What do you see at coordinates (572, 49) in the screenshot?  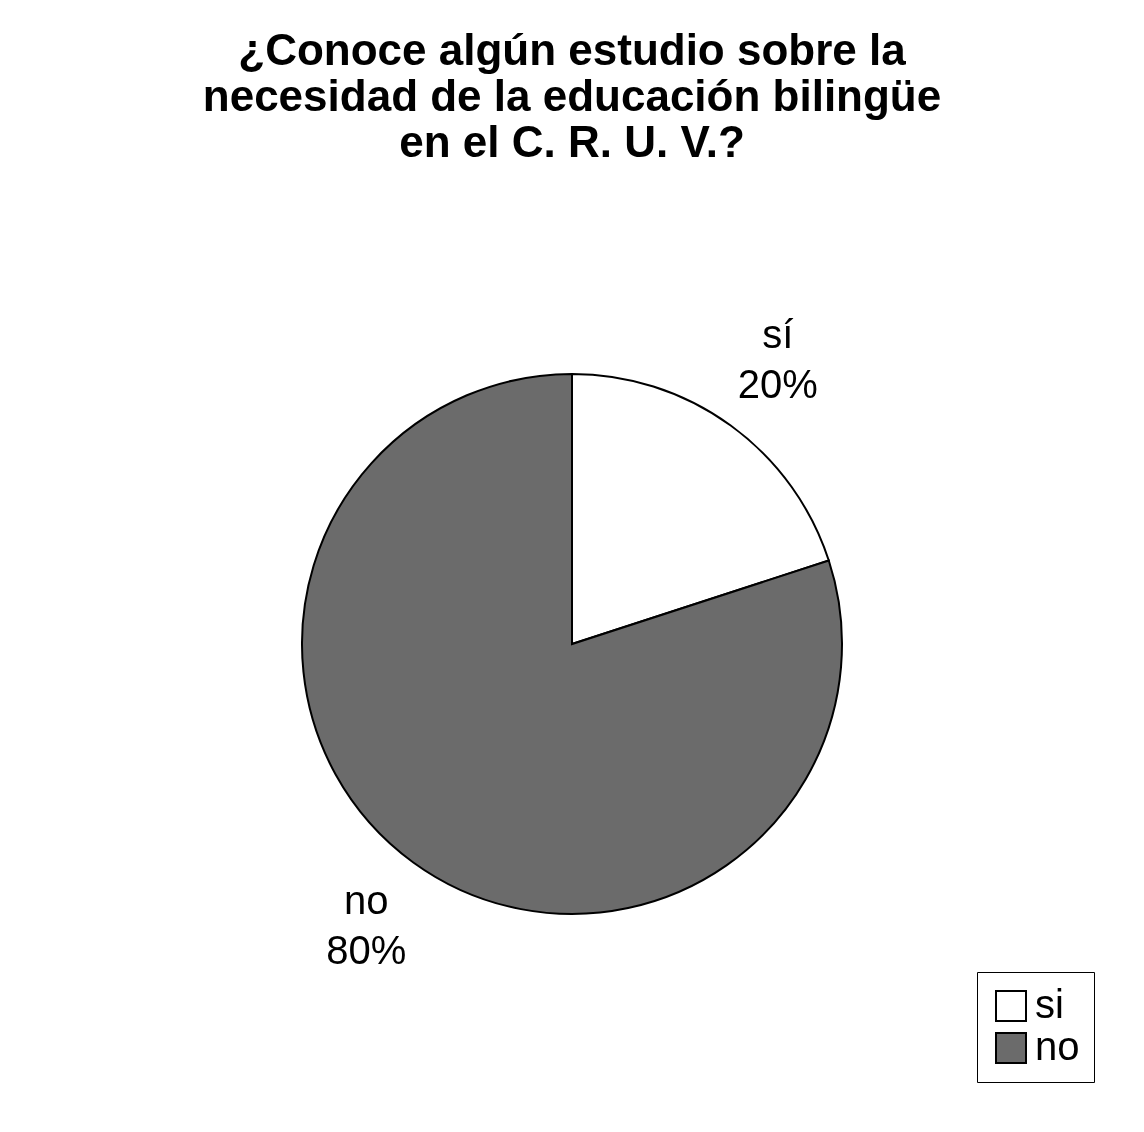 I see `text: ¿Conoce algún estudio sobre la` at bounding box center [572, 49].